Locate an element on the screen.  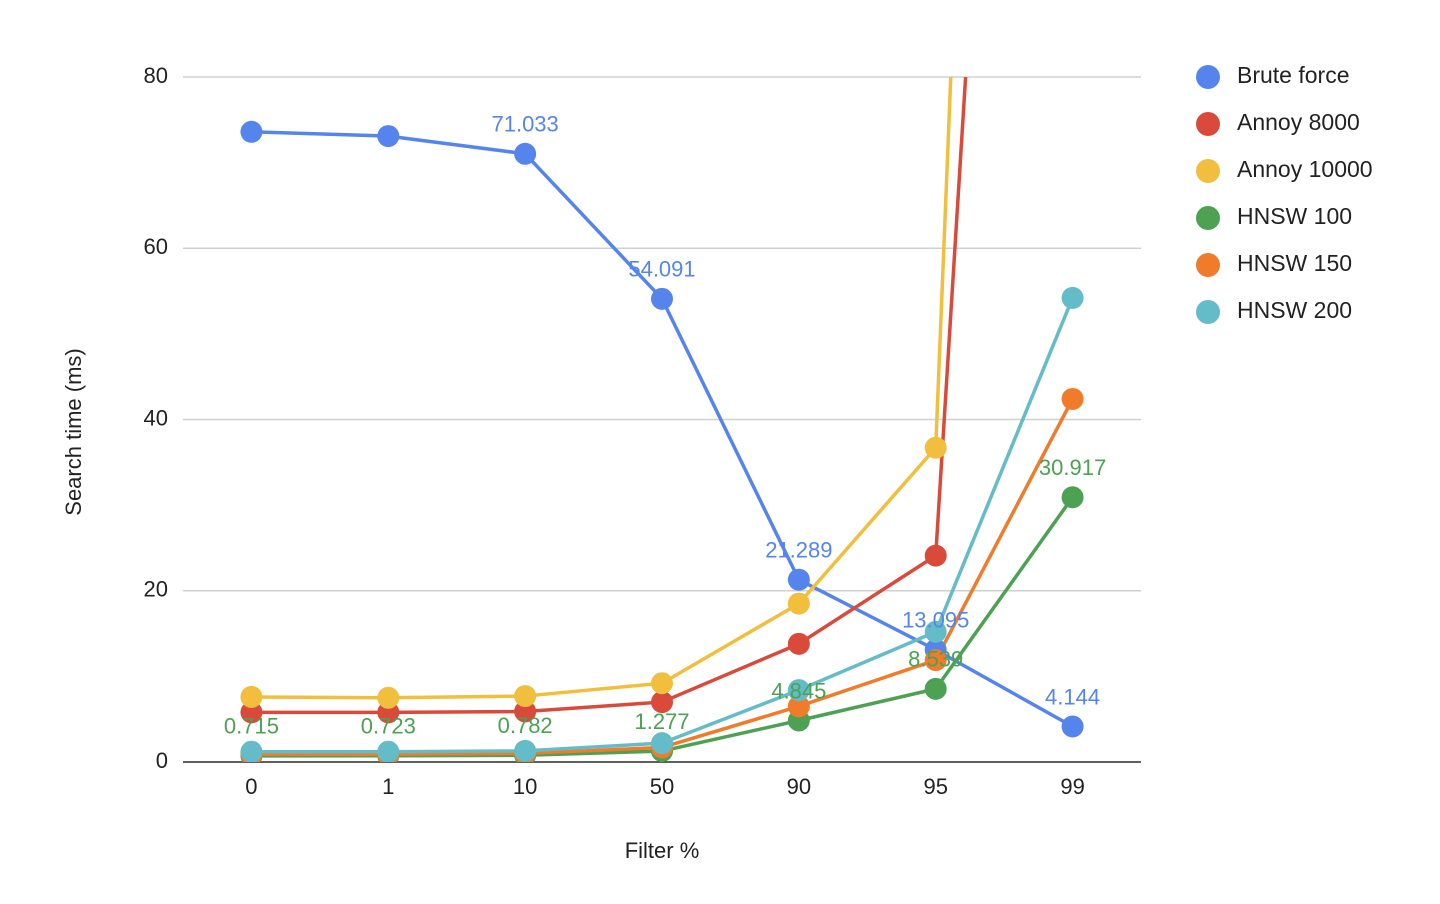
y-tick-label: 80 is located at coordinates (156, 75).